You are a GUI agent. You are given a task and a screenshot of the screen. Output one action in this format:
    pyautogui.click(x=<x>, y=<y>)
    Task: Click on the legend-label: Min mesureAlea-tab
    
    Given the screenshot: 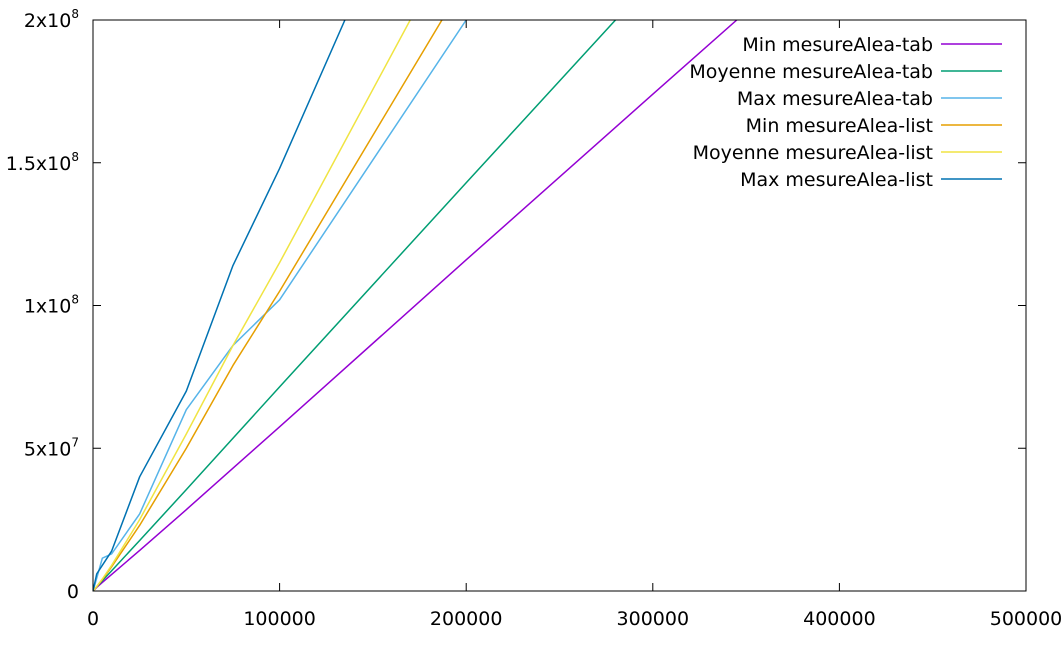 What is the action you would take?
    pyautogui.click(x=837, y=45)
    